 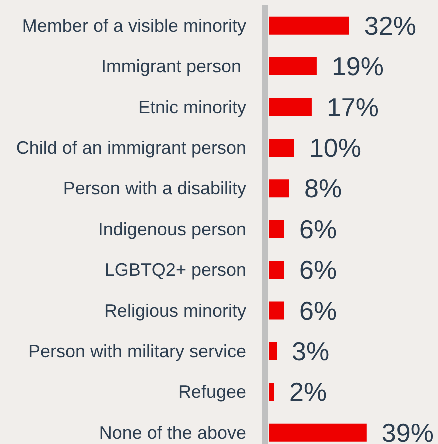 What do you see at coordinates (353, 107) in the screenshot?
I see `data-label: 17%` at bounding box center [353, 107].